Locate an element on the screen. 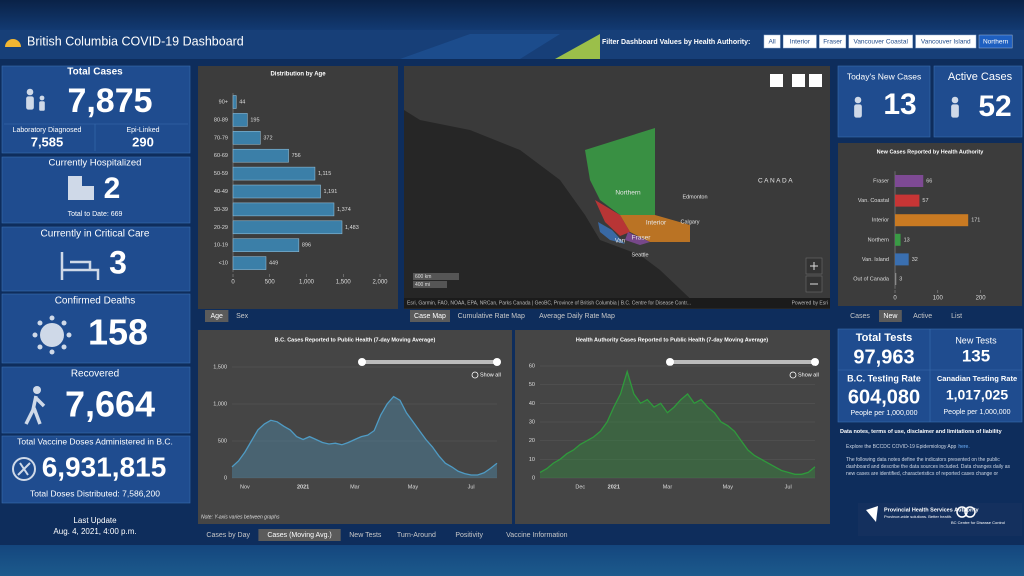 The height and width of the screenshot is (576, 1024). panel-title: New Tests is located at coordinates (976, 340).